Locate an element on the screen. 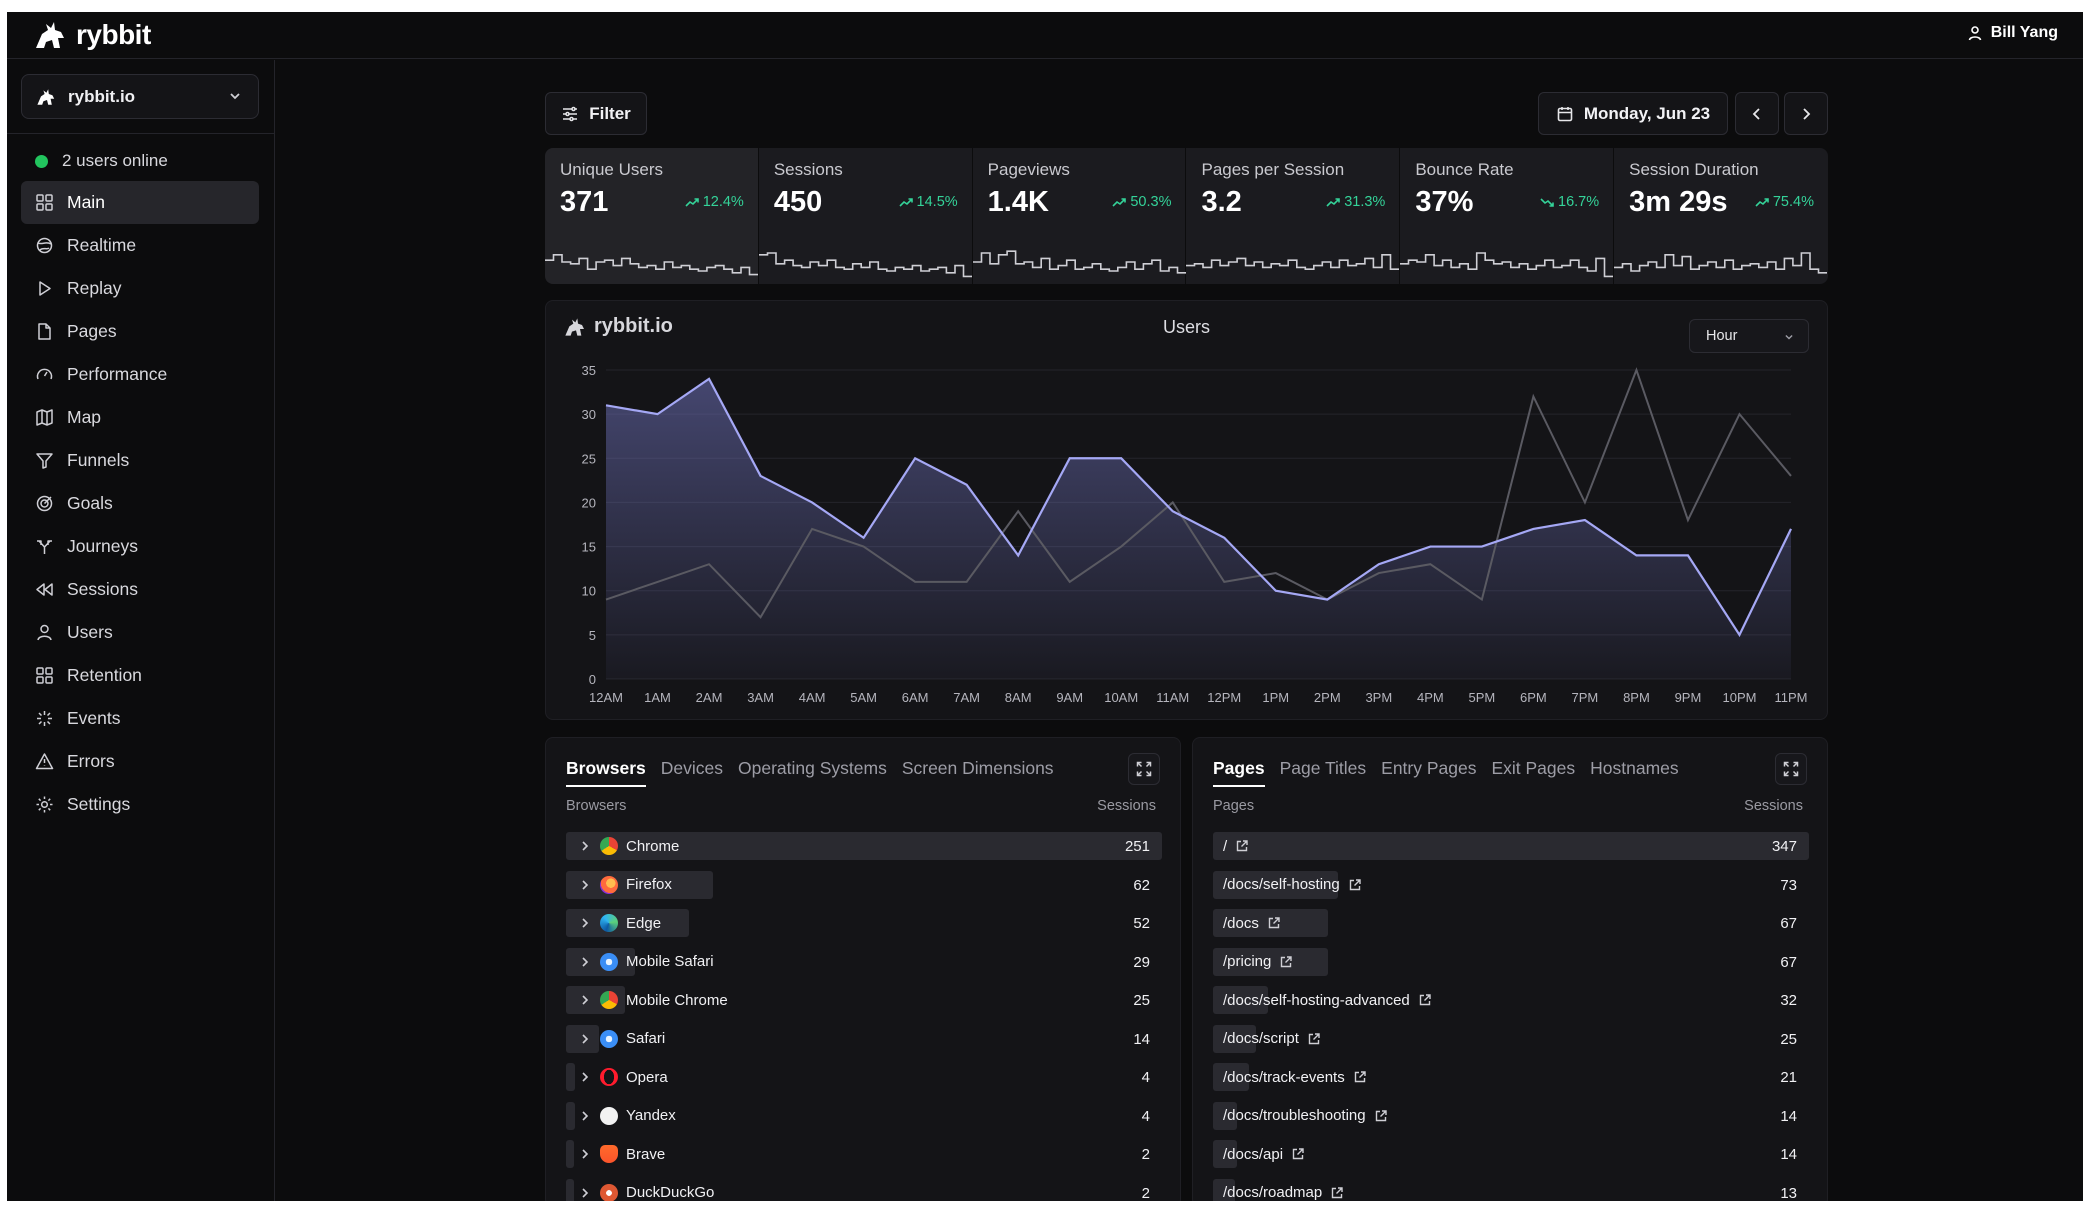 Image resolution: width=2090 pixels, height=1206 pixels. page-row: /docs/roadmap 13 is located at coordinates (1510, 1187).